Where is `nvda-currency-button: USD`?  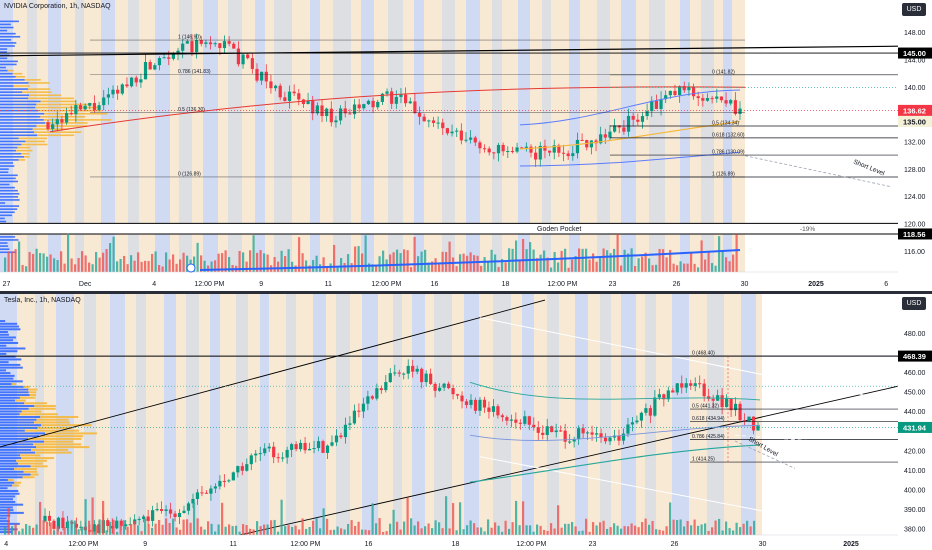
nvda-currency-button: USD is located at coordinates (914, 9).